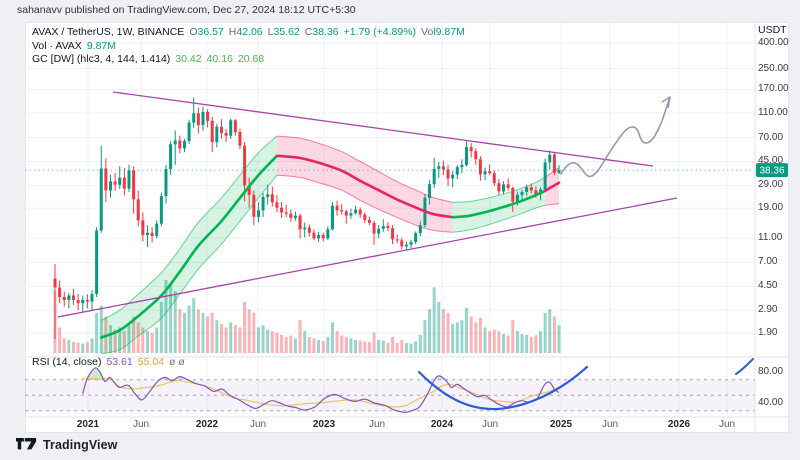 The height and width of the screenshot is (460, 800). What do you see at coordinates (771, 137) in the screenshot?
I see `price-axis-label: 70.00` at bounding box center [771, 137].